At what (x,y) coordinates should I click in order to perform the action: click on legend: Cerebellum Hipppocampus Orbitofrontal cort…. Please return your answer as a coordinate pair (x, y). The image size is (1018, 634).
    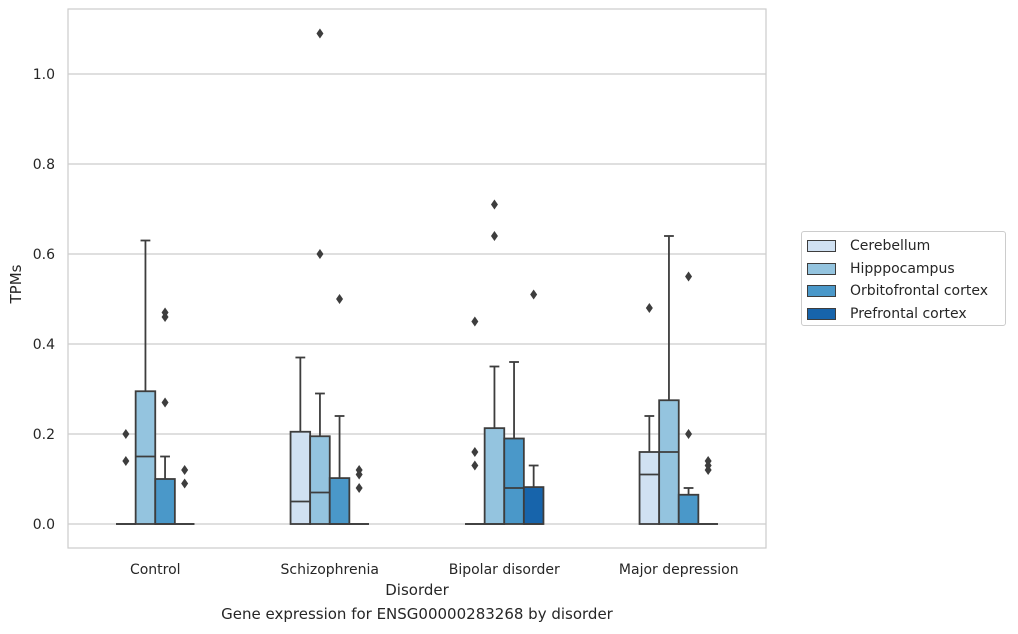
    Looking at the image, I should click on (903, 278).